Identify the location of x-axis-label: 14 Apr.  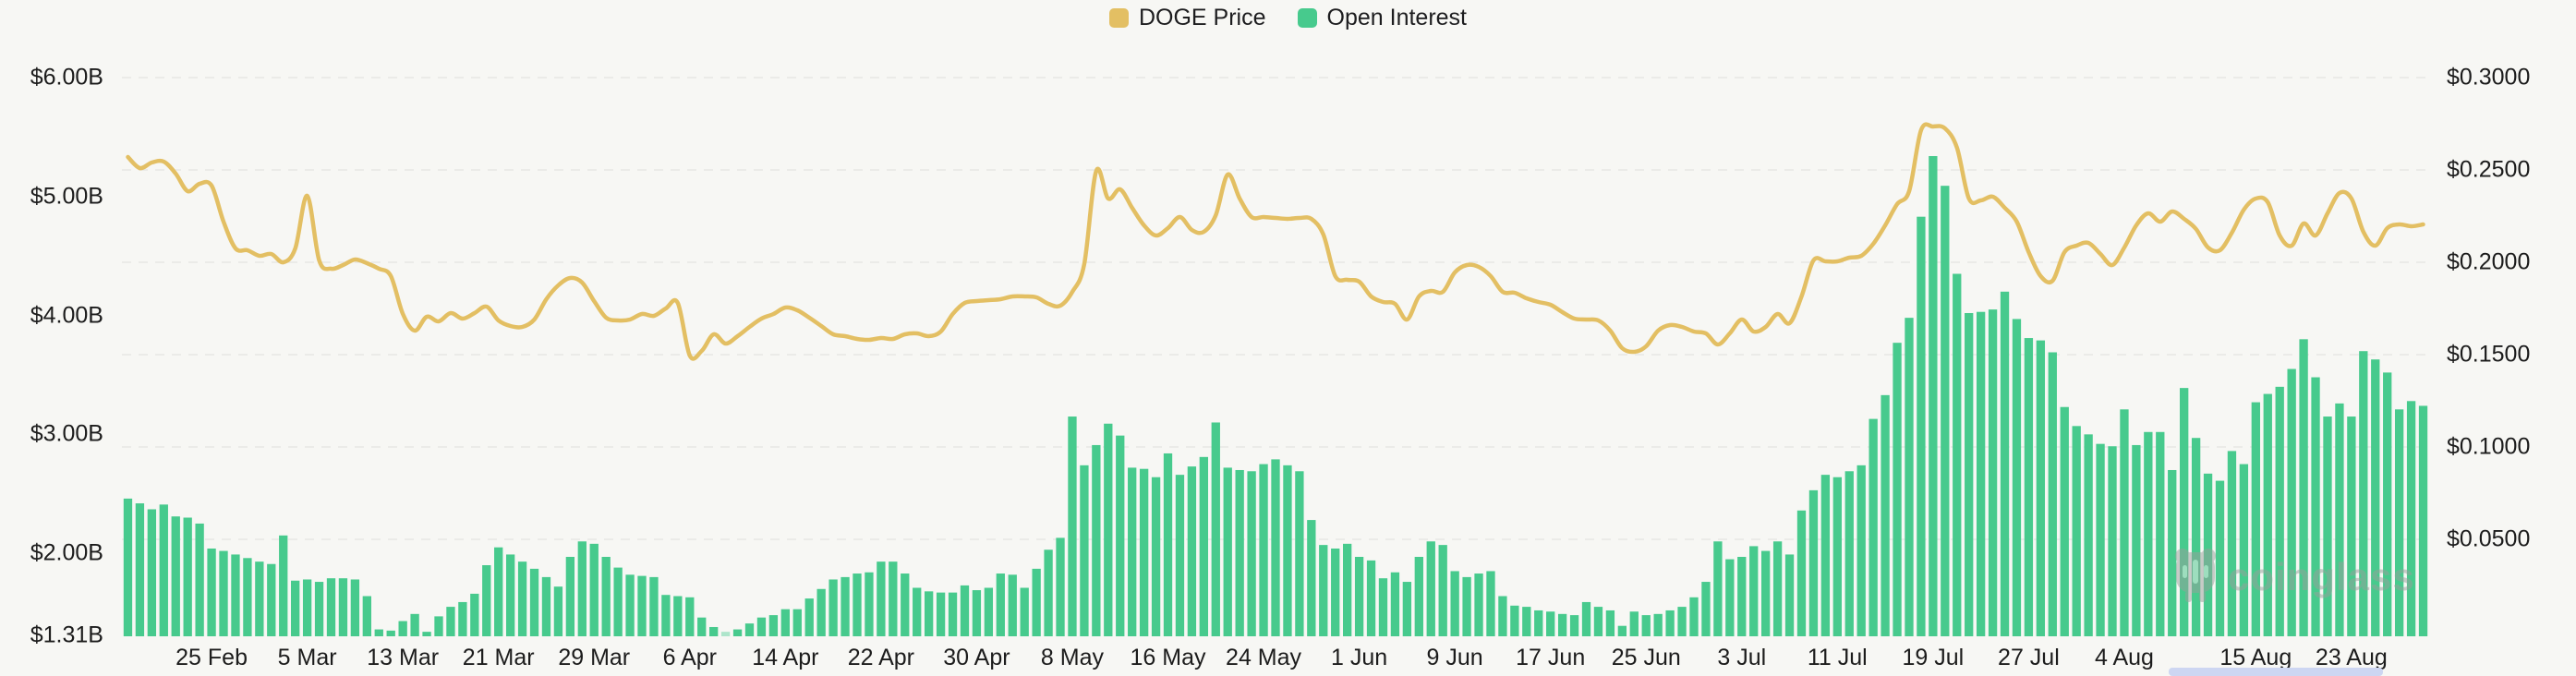
(785, 657).